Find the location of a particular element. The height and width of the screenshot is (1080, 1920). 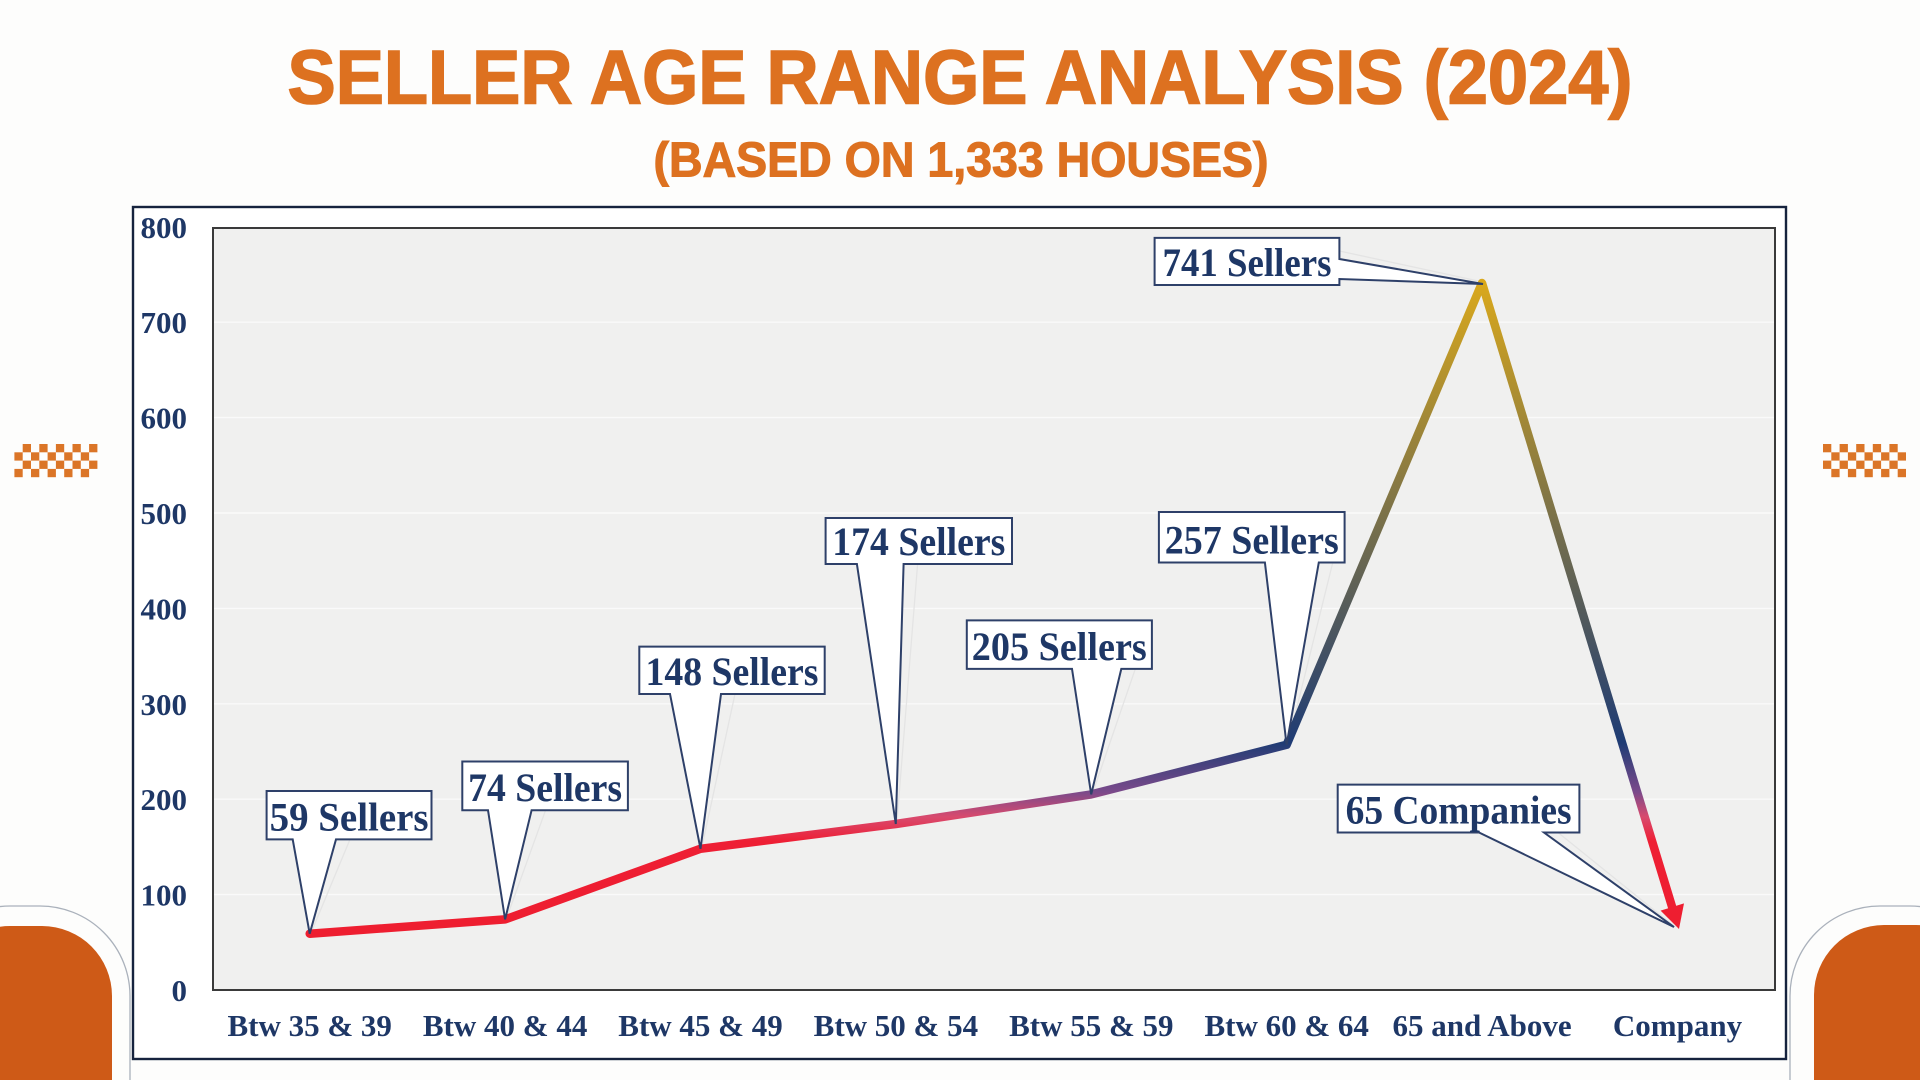

svg-text: 800 is located at coordinates (164, 227).